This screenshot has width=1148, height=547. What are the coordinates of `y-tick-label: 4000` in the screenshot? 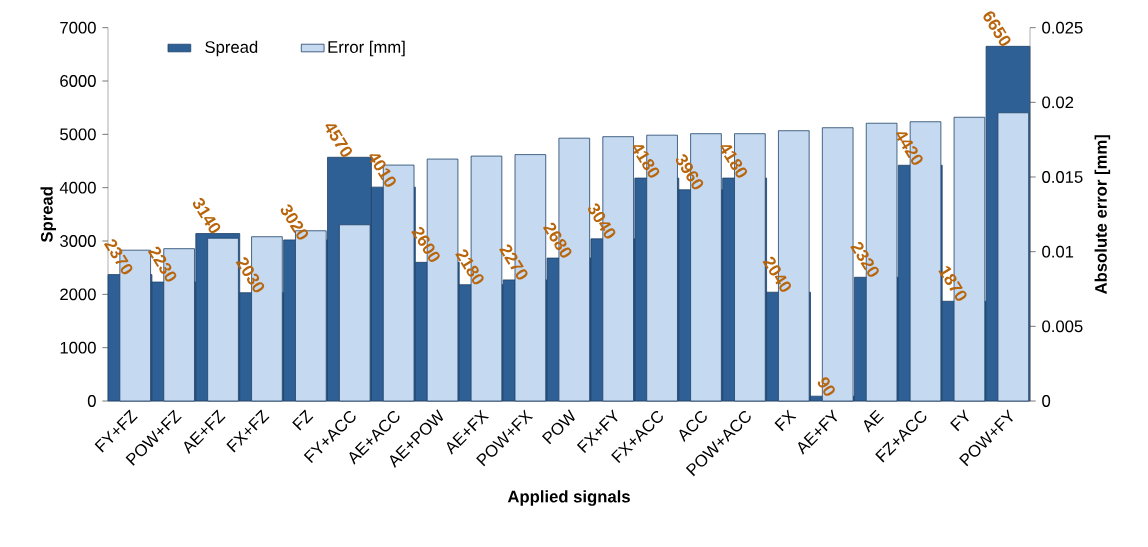 It's located at (77, 187).